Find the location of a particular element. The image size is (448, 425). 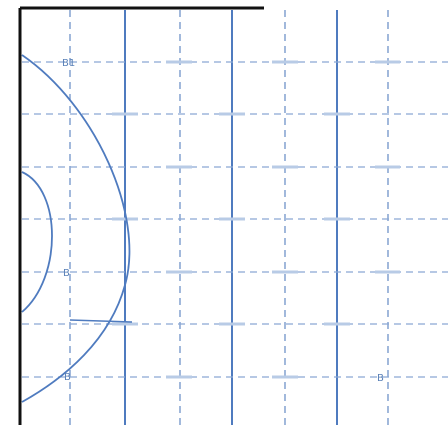

grid-label: B1 is located at coordinates (68, 63).